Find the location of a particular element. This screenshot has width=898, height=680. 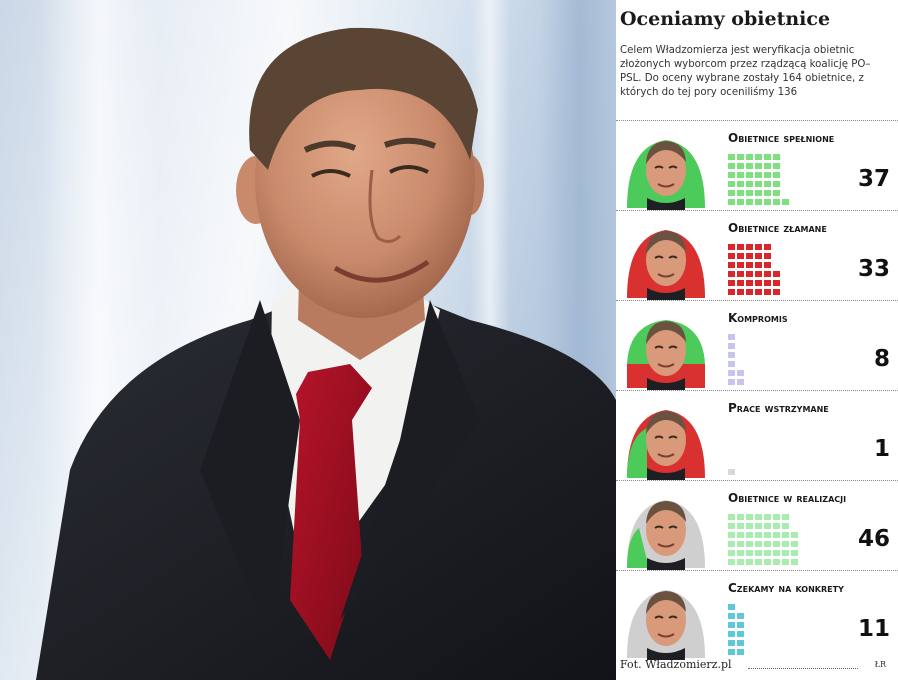

category-count: 46 is located at coordinates (873, 539).